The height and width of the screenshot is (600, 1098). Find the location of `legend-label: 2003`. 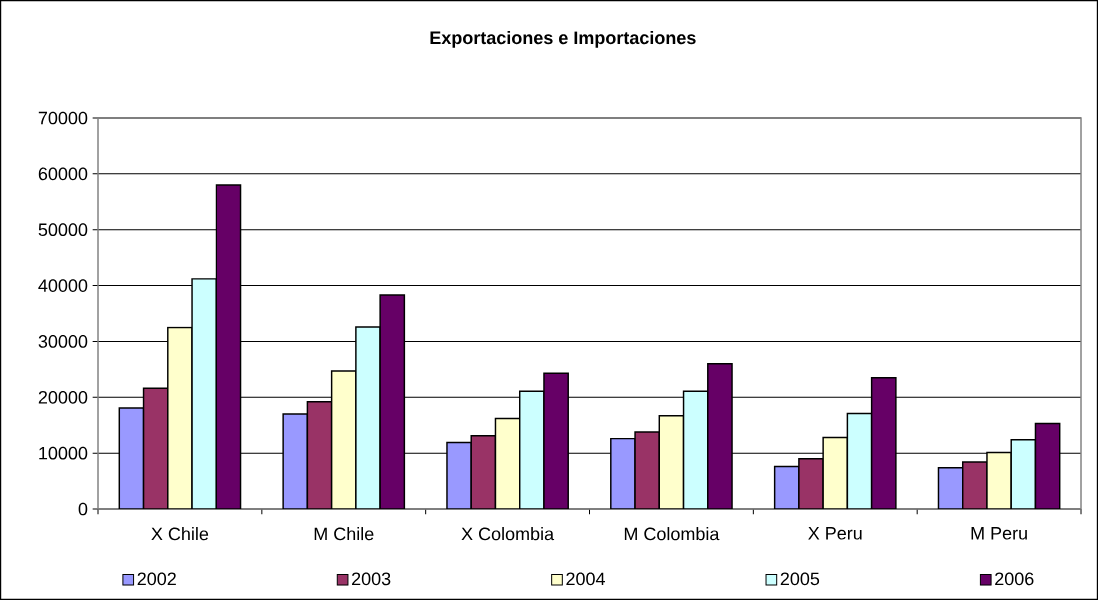

legend-label: 2003 is located at coordinates (371, 579).